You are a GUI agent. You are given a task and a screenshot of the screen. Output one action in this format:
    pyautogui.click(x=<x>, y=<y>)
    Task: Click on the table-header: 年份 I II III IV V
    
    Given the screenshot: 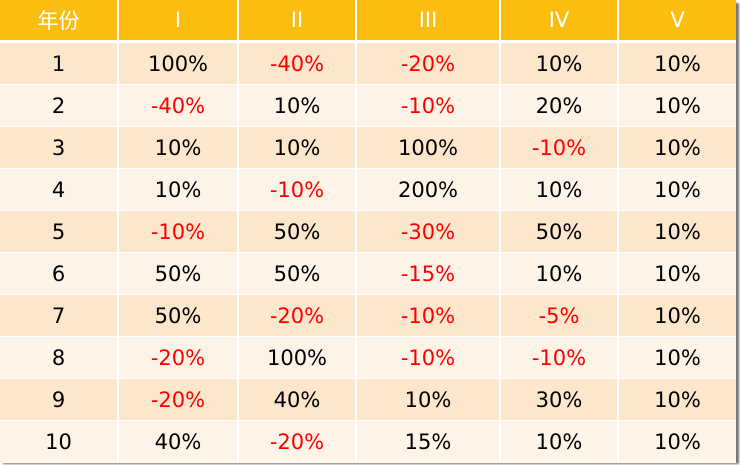 What is the action you would take?
    pyautogui.click(x=368, y=21)
    